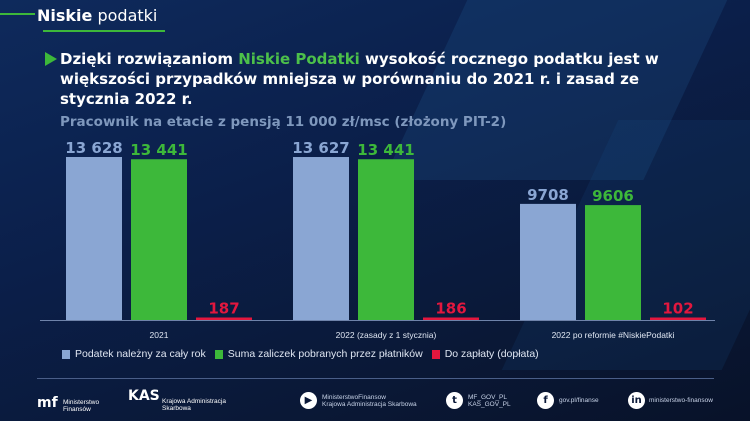  What do you see at coordinates (308, 400) in the screenshot?
I see `youtube-icon: ▶` at bounding box center [308, 400].